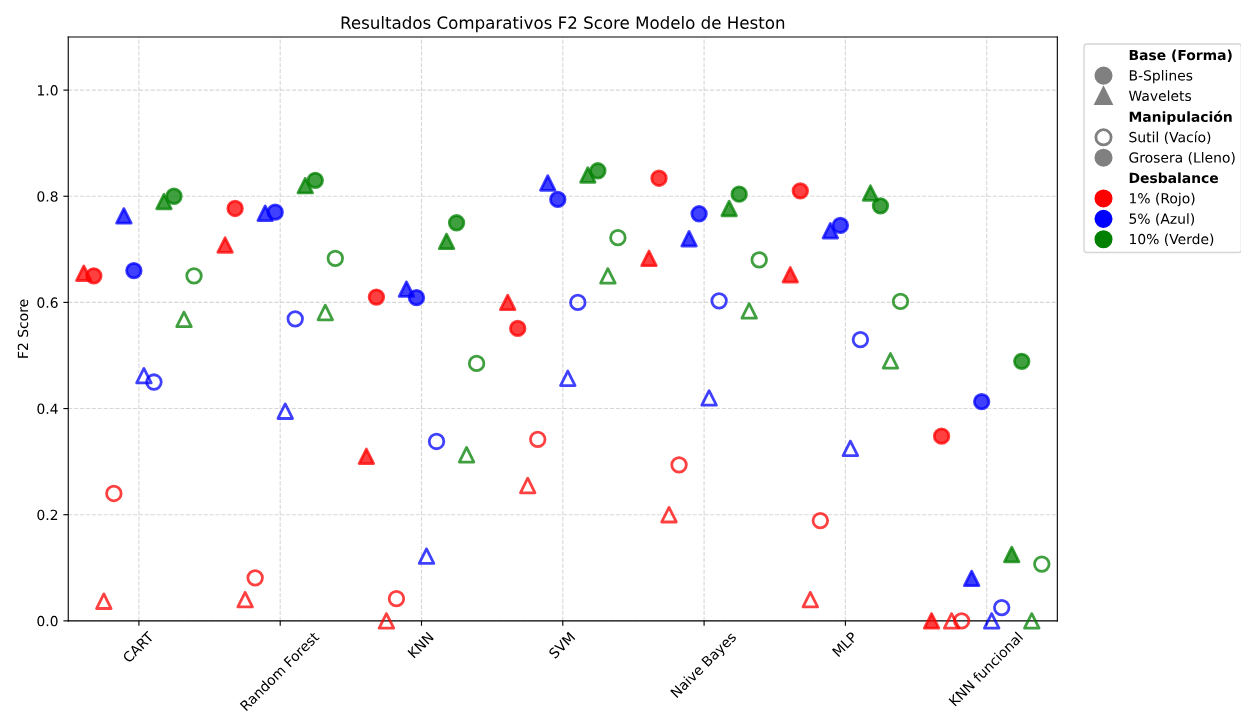 Image resolution: width=1241 pixels, height=712 pixels. Describe the element at coordinates (47, 515) in the screenshot. I see `y-tick-label: 0.2` at that location.